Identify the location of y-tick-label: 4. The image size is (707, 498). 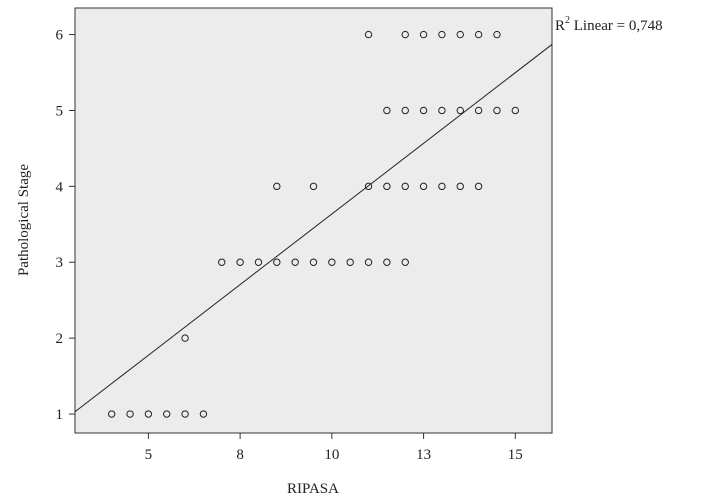
(60, 187).